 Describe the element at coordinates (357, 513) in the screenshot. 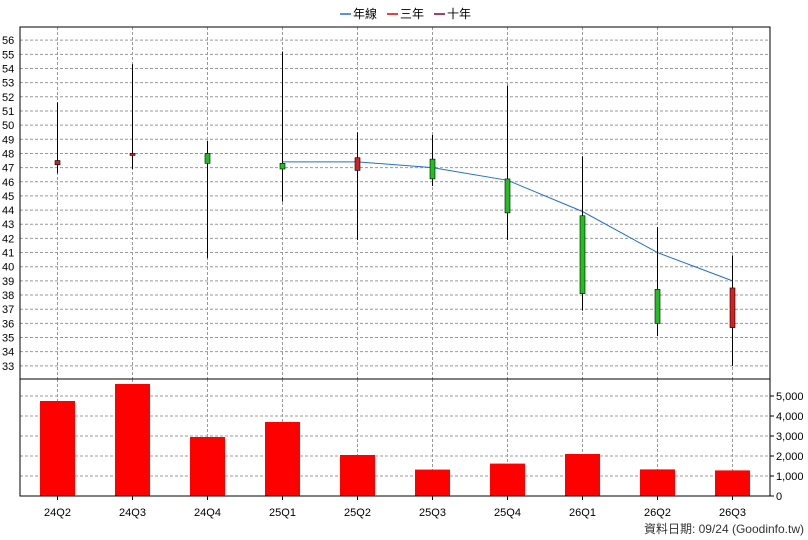

I see `x-tick-label: 25Q2` at that location.